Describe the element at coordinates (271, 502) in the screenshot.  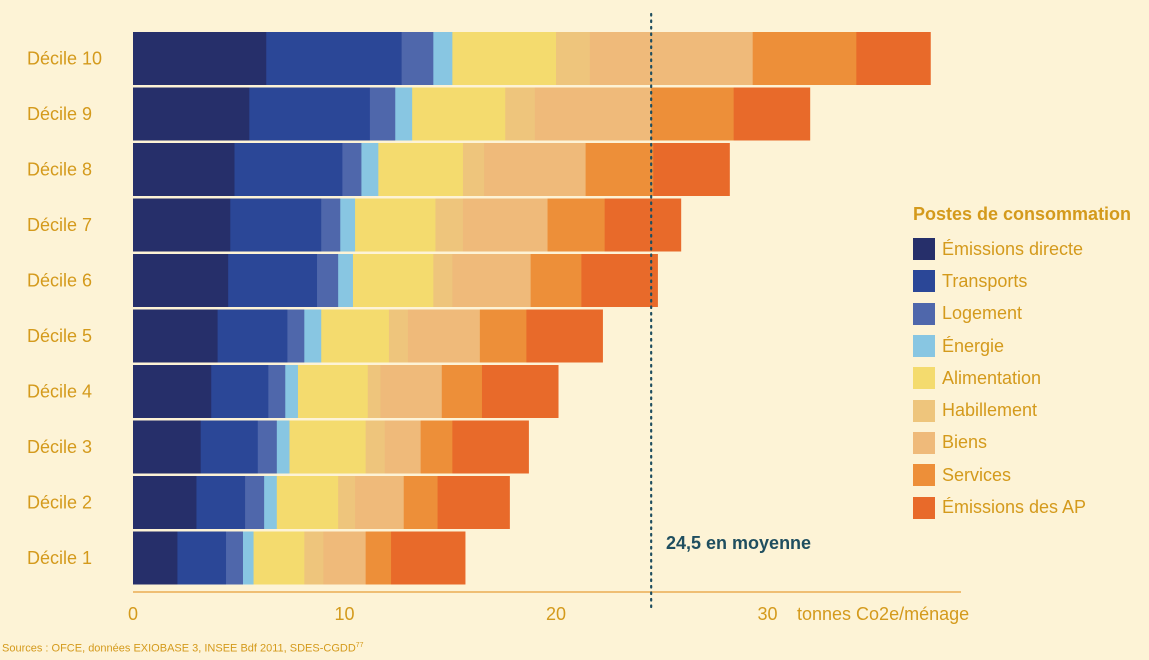
I see `bar-segment-decile-2-energie` at that location.